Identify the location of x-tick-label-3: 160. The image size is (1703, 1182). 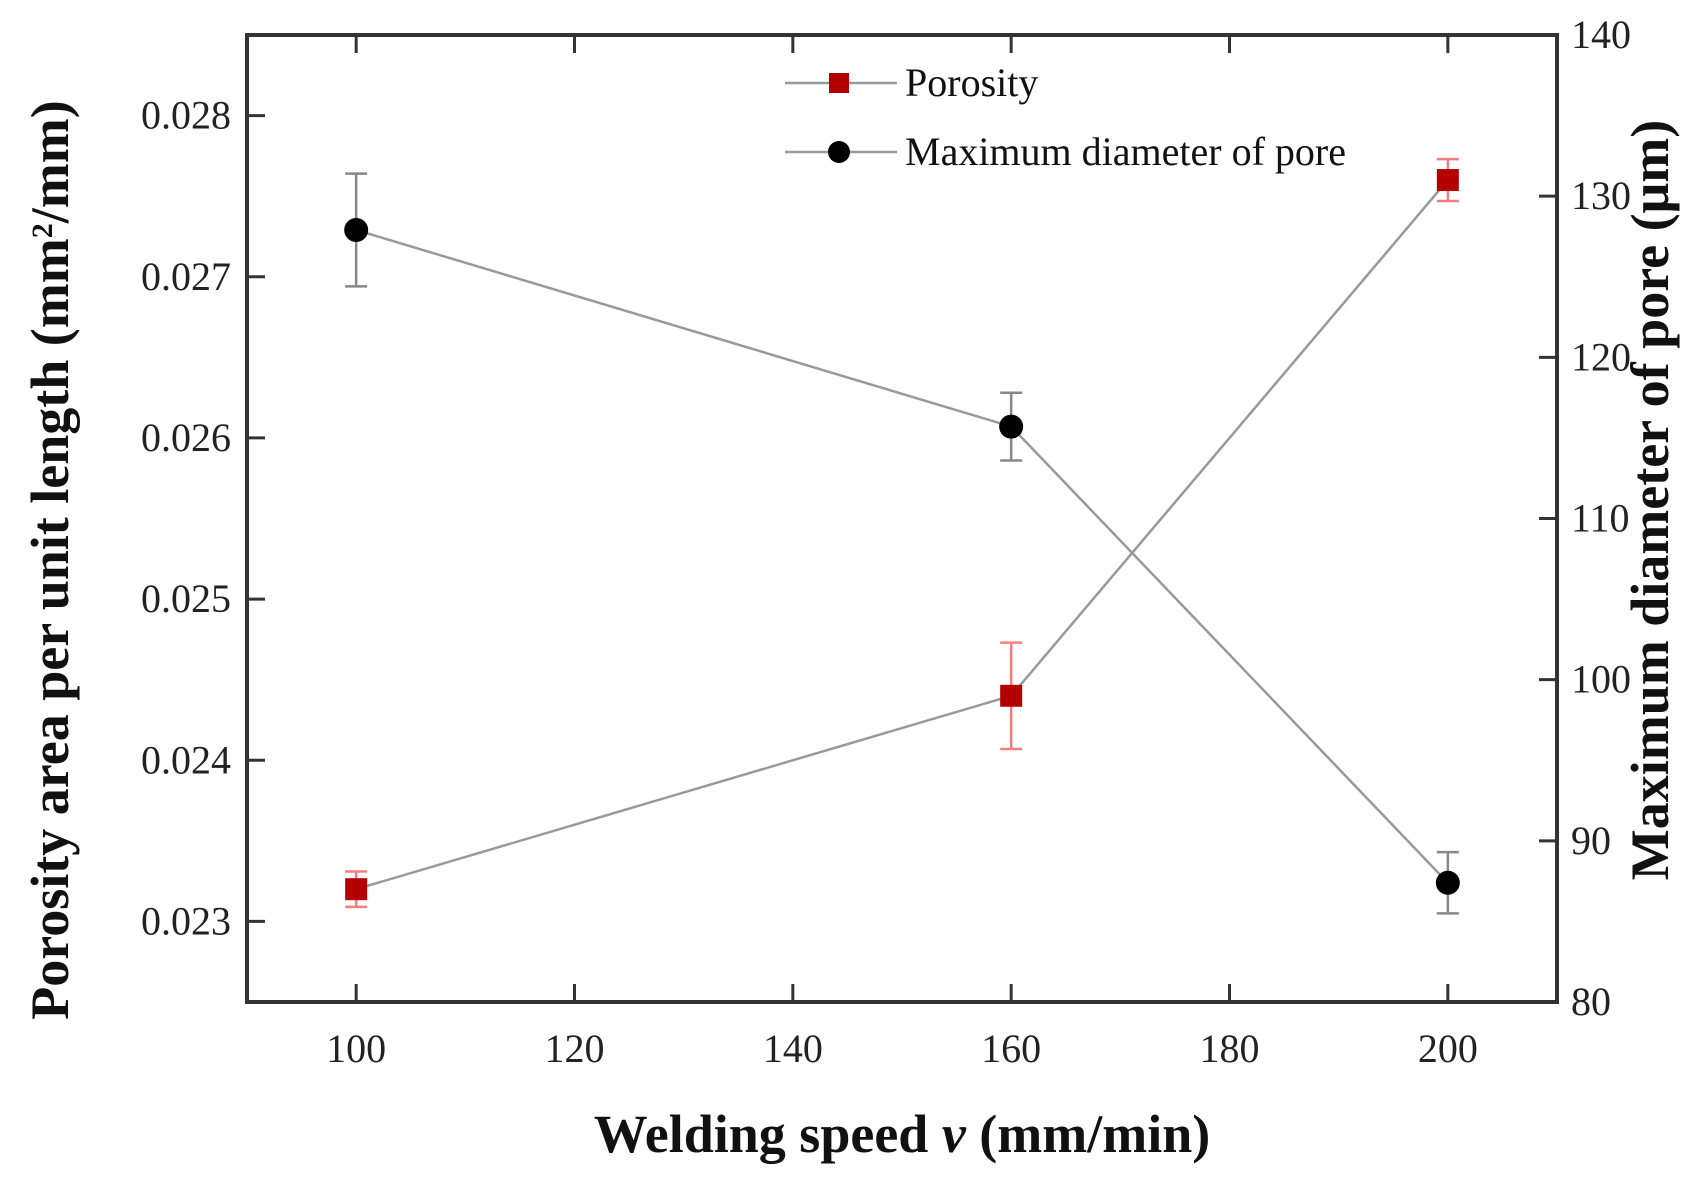
(1011, 1048).